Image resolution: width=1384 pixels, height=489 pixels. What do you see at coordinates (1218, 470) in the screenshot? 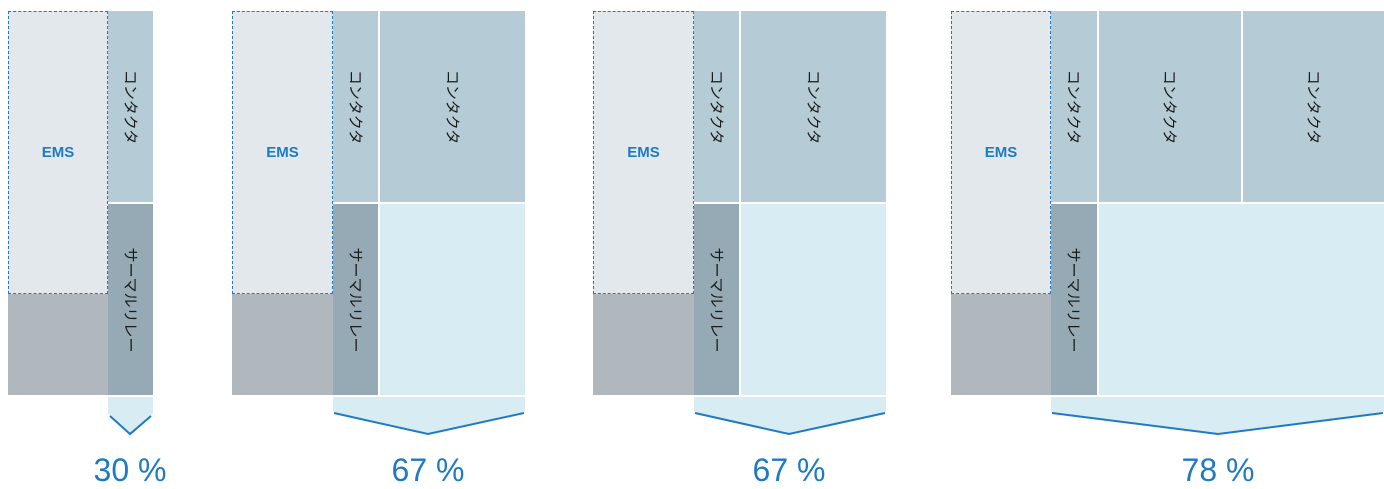
I see `percentage-label: 78 %` at bounding box center [1218, 470].